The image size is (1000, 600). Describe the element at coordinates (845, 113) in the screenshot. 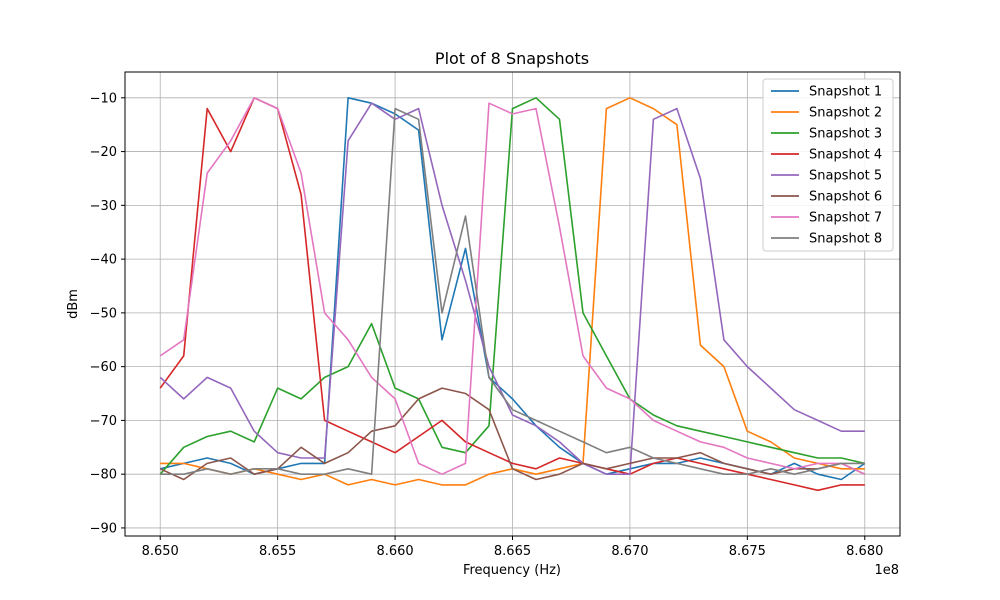

I see `legend-entry: Snapshot 2` at that location.